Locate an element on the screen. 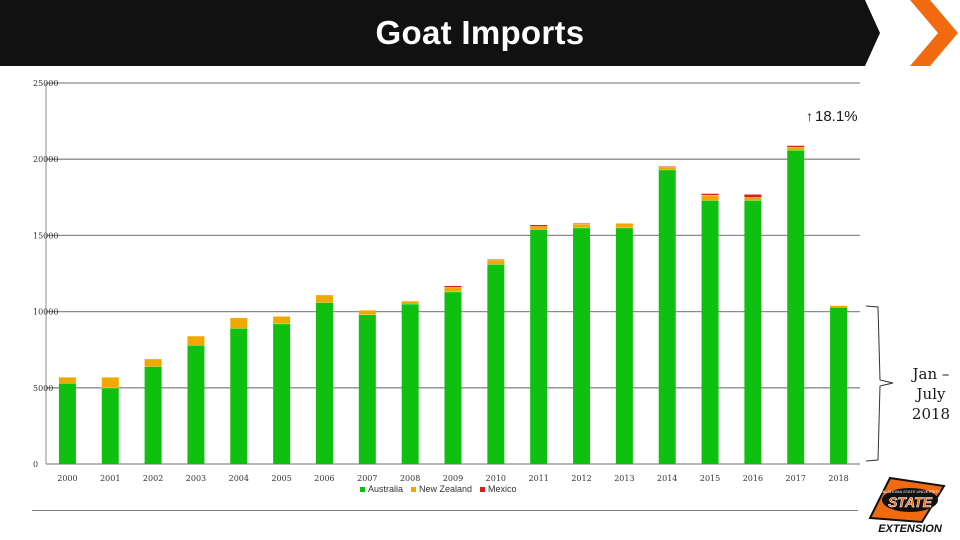 This screenshot has width=960, height=540. logo-top-text: OKLAHOMA STATE UNIVERSITY is located at coordinates (910, 491).